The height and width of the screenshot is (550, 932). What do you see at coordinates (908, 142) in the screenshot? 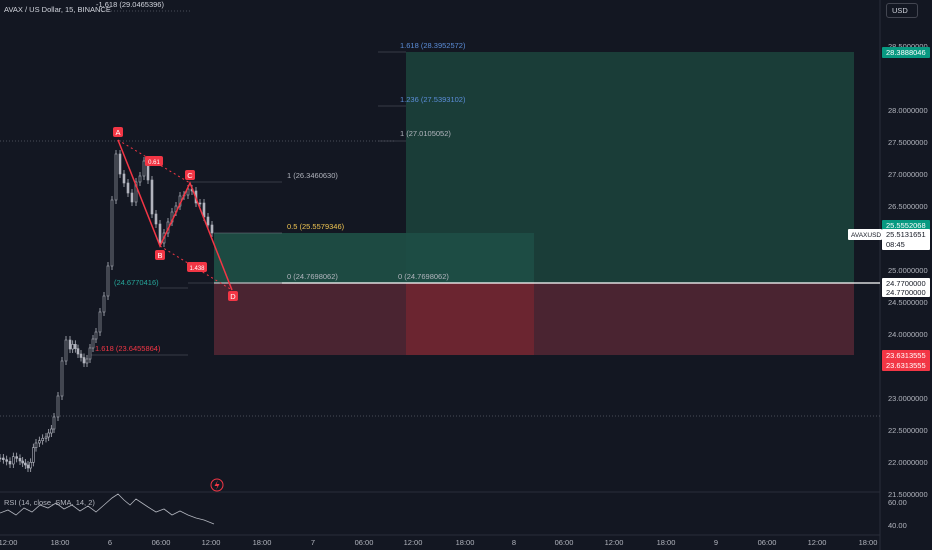
I see `price-tick: 27.5000000` at bounding box center [908, 142].